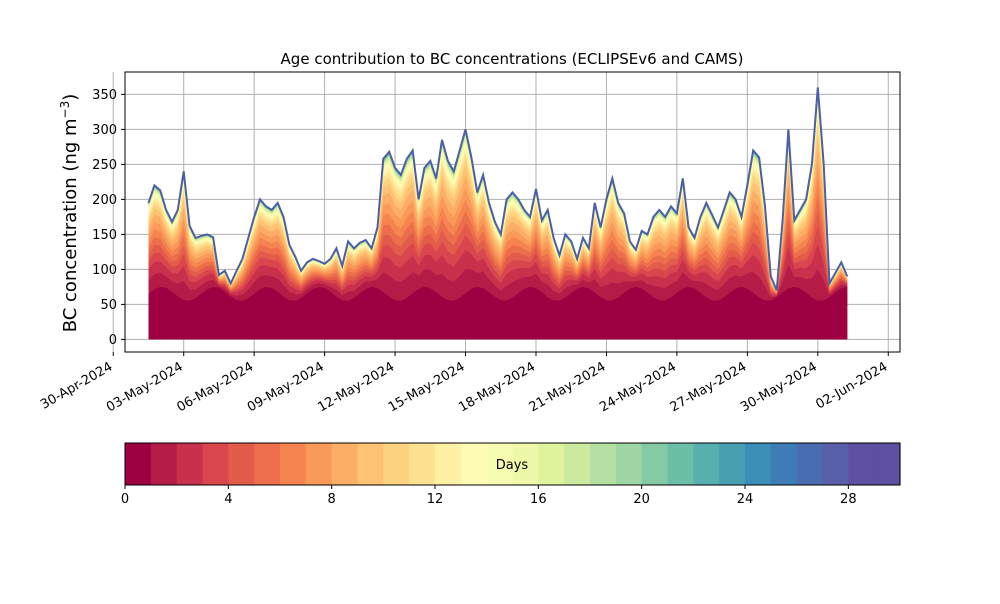  Describe the element at coordinates (104, 130) in the screenshot. I see `y-tick-label: 300` at that location.